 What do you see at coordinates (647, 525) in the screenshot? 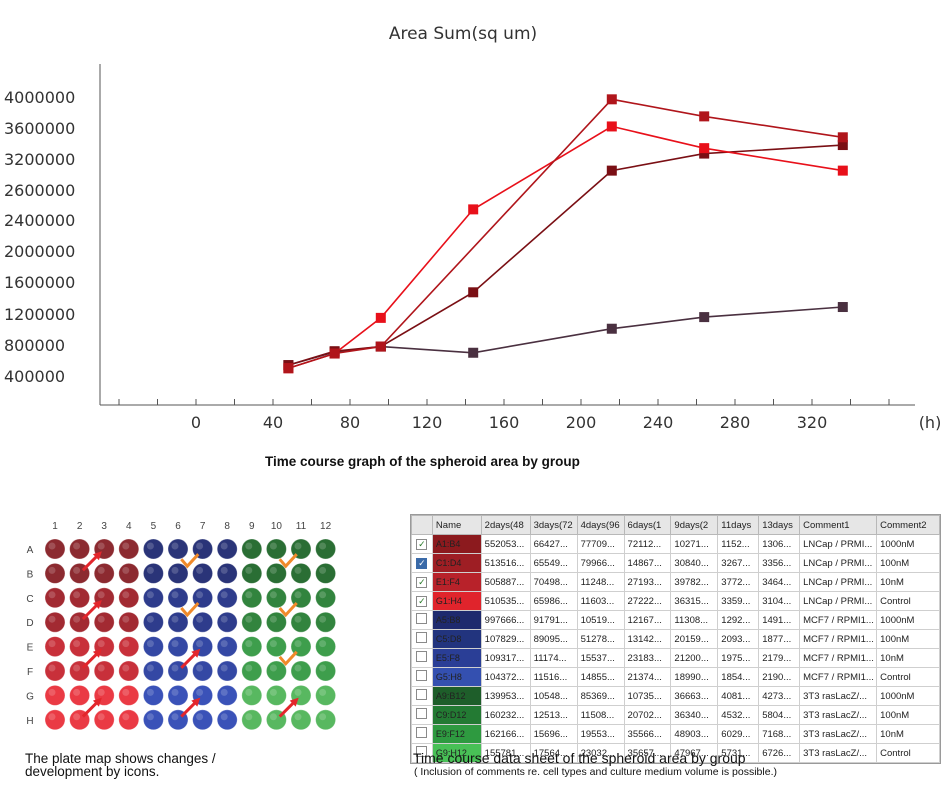
I see `column-header: 6days(1` at bounding box center [647, 525].